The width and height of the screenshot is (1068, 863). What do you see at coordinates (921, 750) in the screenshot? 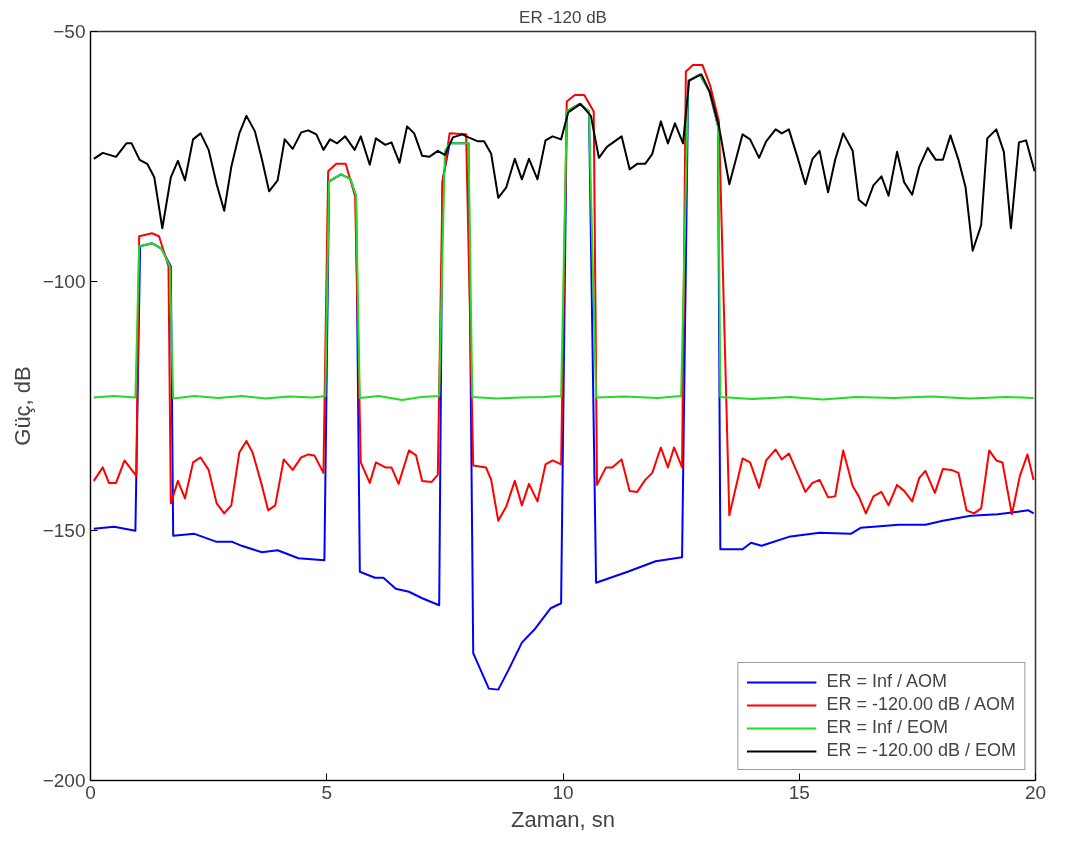
I see `legend-label: ER = -120.00 dB / EOM` at bounding box center [921, 750].